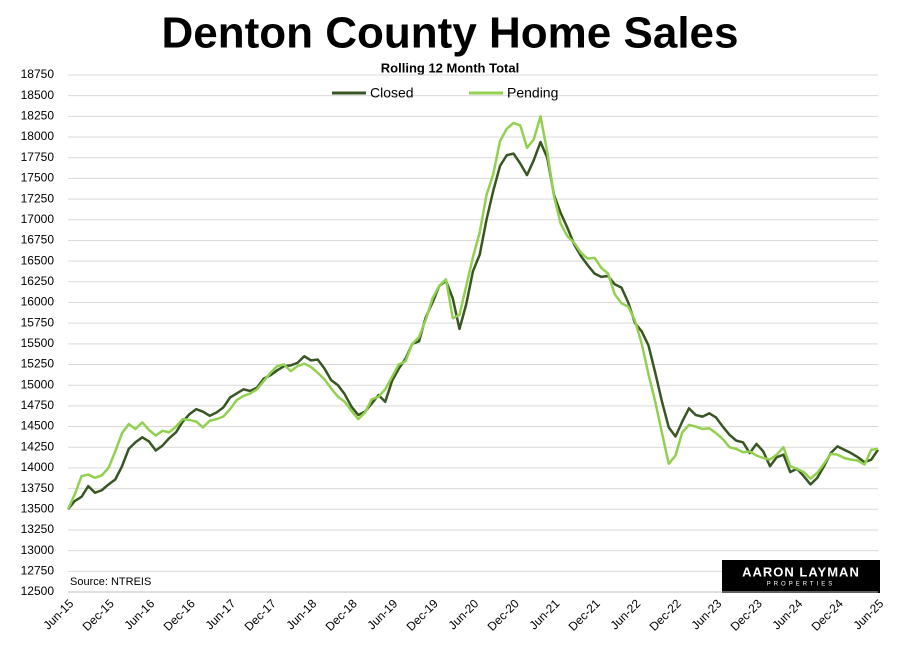 This screenshot has height=657, width=900. Describe the element at coordinates (38, 178) in the screenshot. I see `y-tick-label: 17500` at that location.